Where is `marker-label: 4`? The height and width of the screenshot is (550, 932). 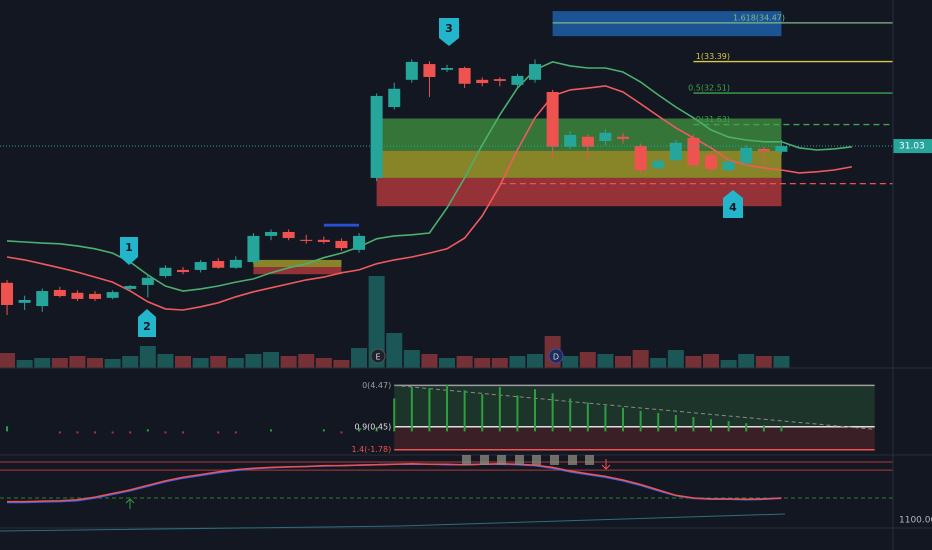 marker-label: 4 is located at coordinates (733, 207).